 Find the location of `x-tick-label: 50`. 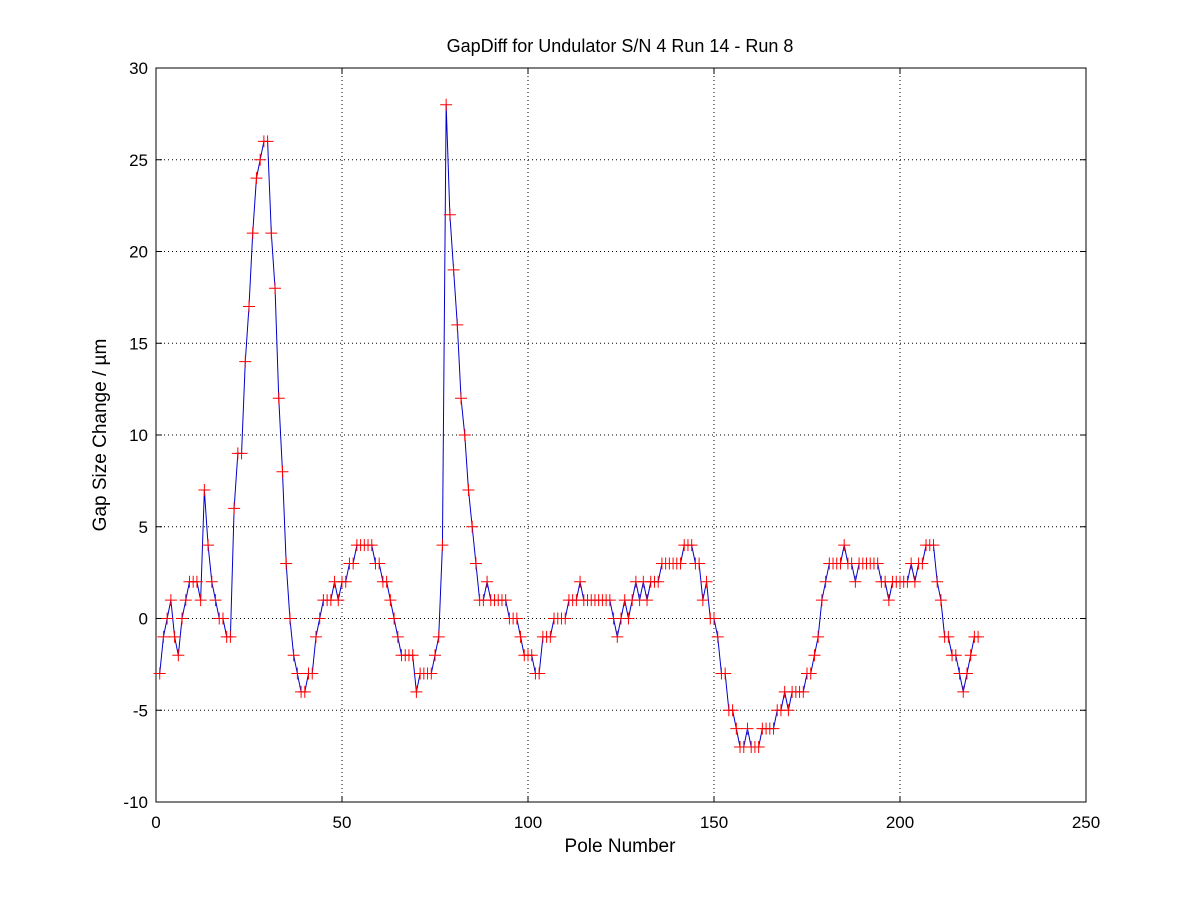

x-tick-label: 50 is located at coordinates (342, 822).